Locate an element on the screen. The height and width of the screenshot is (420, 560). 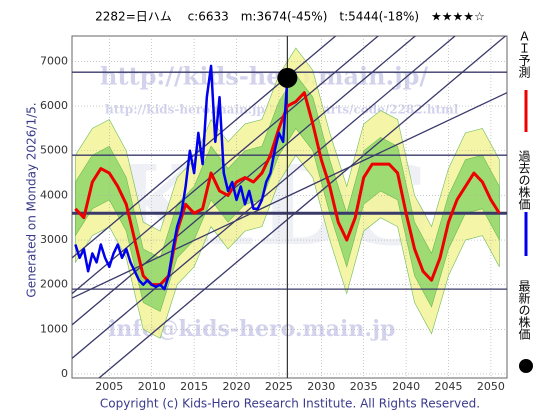
x-tick-label: 2030 is located at coordinates (321, 386).